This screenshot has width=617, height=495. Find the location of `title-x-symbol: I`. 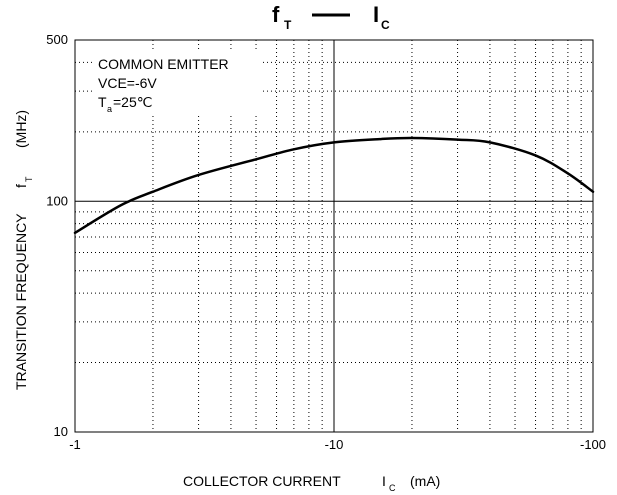

title-x-symbol: I is located at coordinates (376, 14).